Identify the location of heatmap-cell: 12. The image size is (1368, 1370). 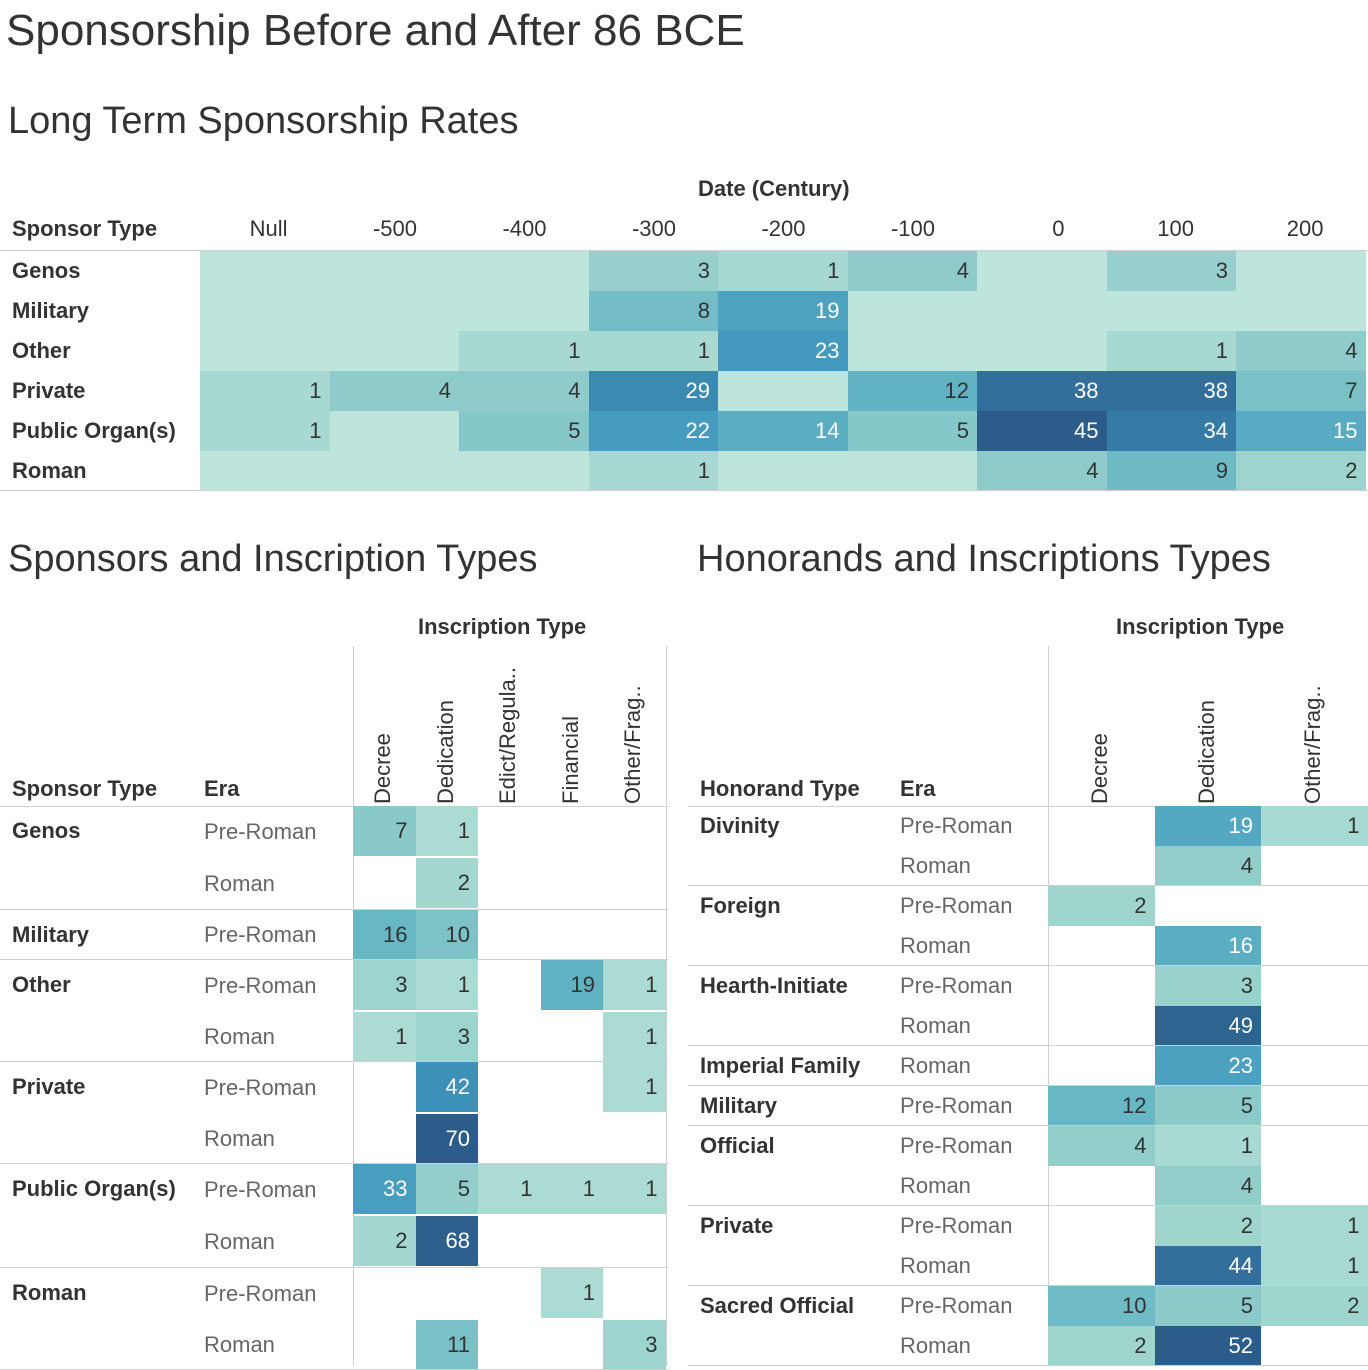
(913, 391).